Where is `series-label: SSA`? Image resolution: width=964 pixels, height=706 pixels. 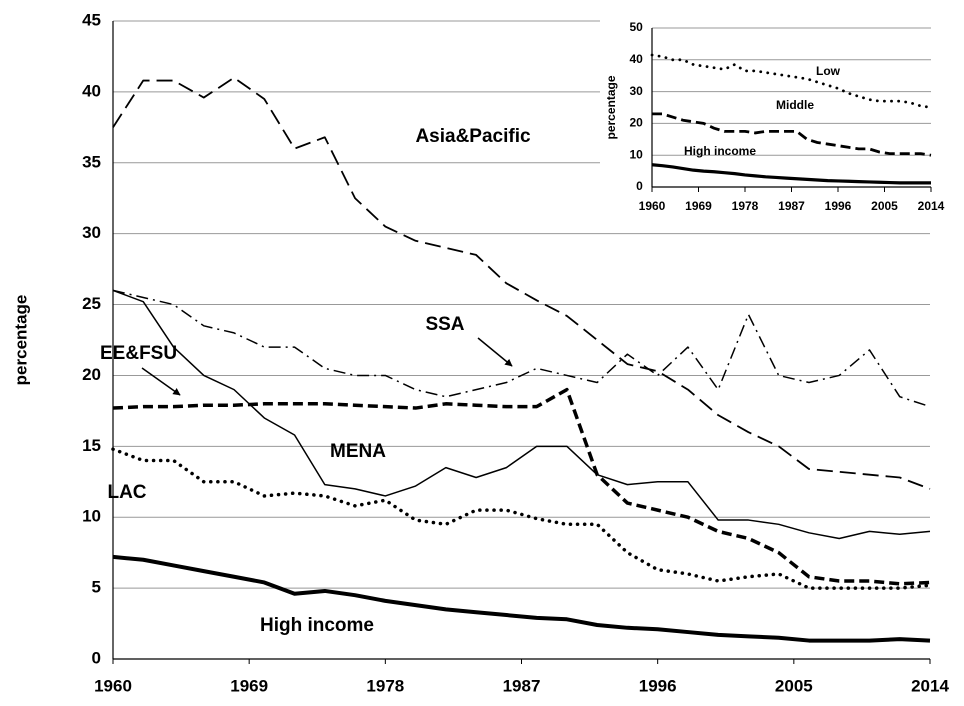
series-label: SSA is located at coordinates (444, 324).